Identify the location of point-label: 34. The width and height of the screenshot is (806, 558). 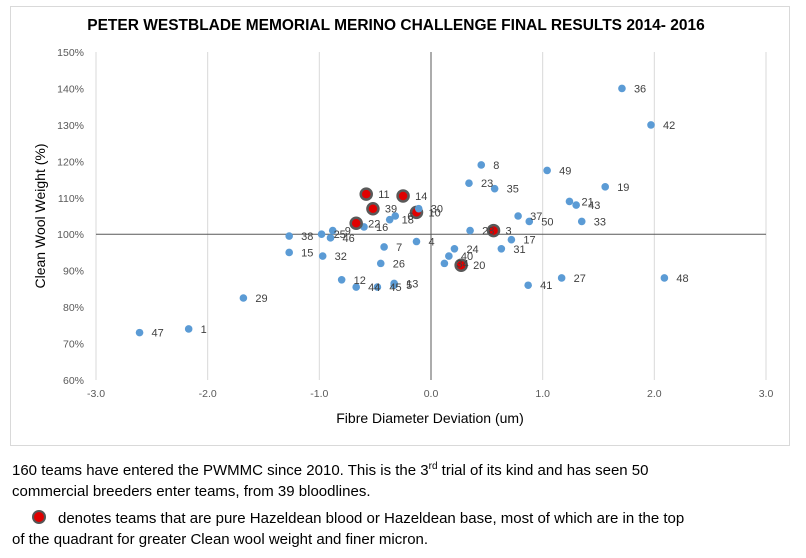
(462, 264).